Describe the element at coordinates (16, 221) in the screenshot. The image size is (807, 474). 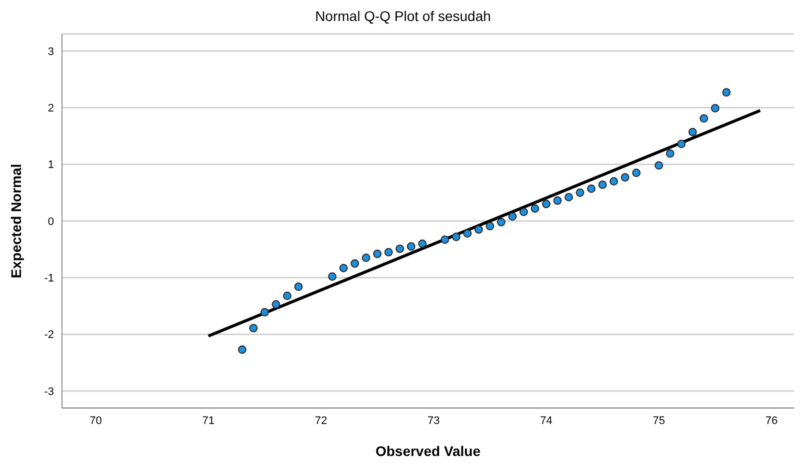
I see `y-axis-title: Expected Normal` at that location.